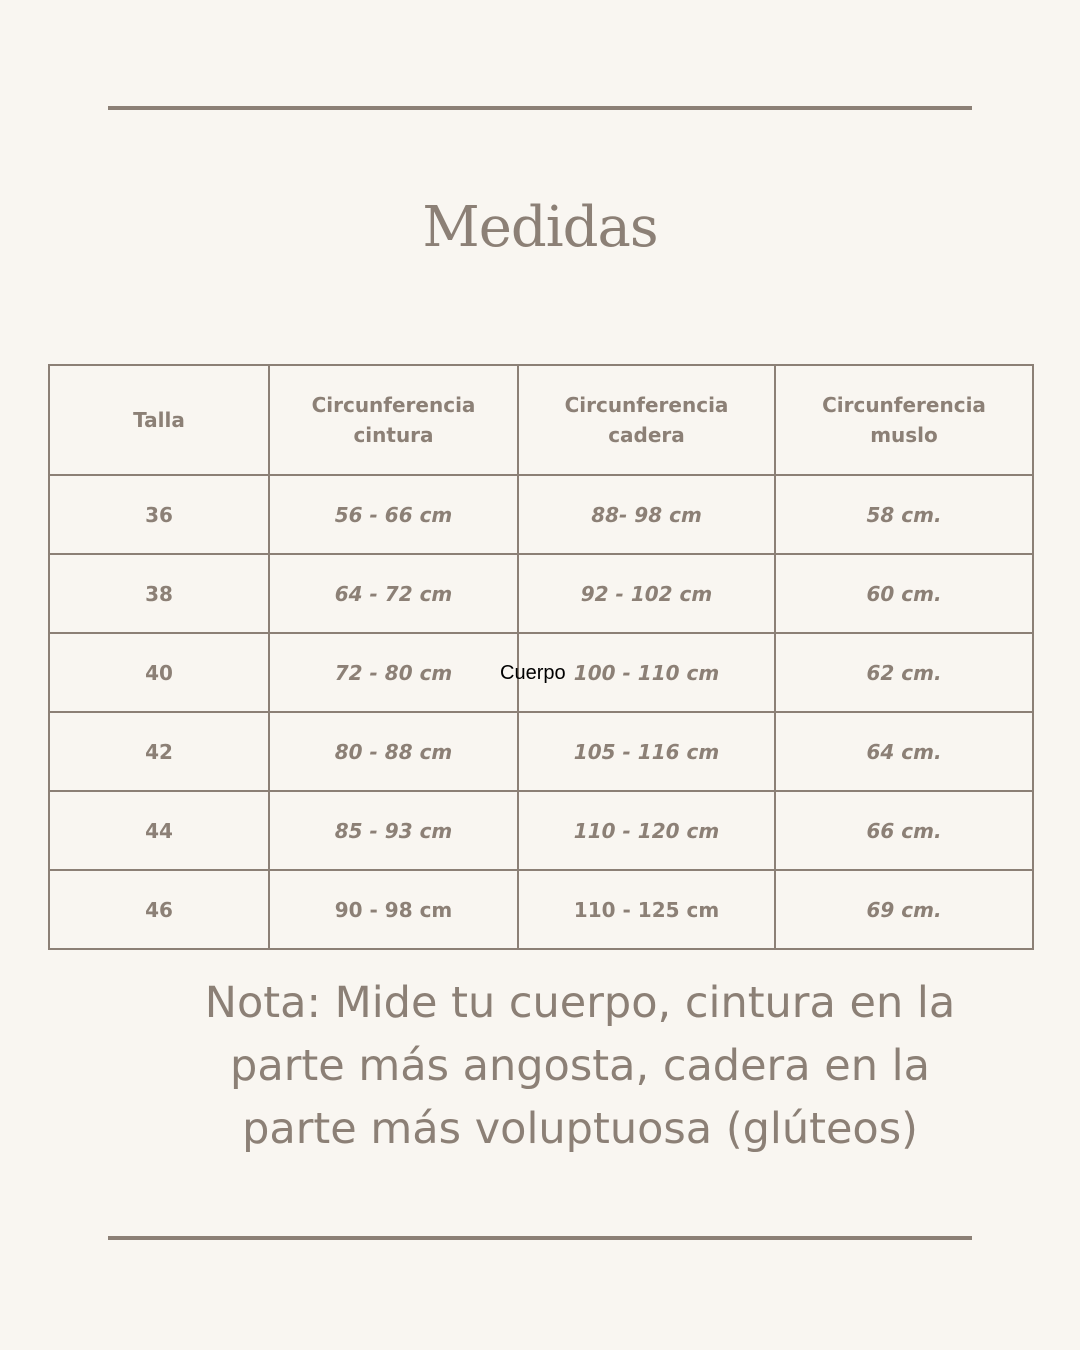  What do you see at coordinates (904, 672) in the screenshot?
I see `cell-muslo: 62 cm.` at bounding box center [904, 672].